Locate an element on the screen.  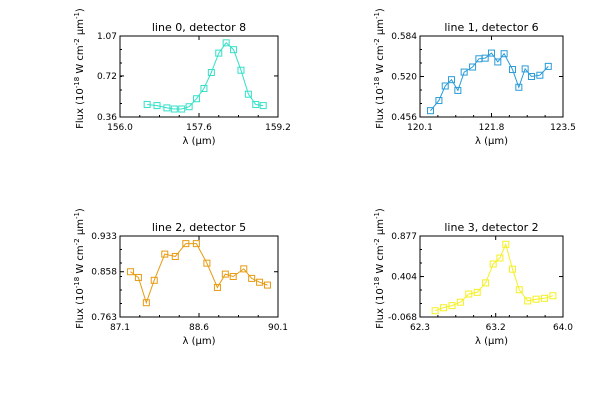
x-tick-label: 120.1 is located at coordinates (420, 128).